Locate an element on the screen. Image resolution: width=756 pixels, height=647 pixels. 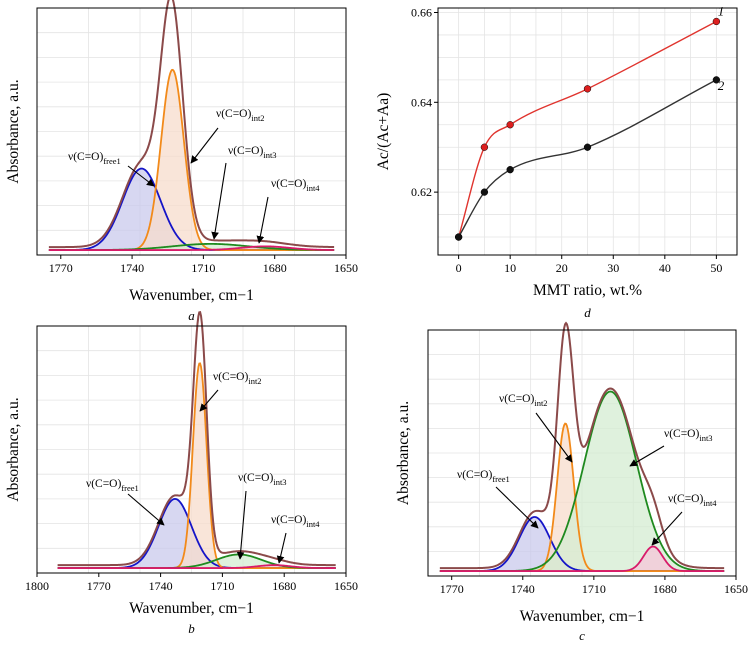
series-label-1: 1 is located at coordinates (721, 10).